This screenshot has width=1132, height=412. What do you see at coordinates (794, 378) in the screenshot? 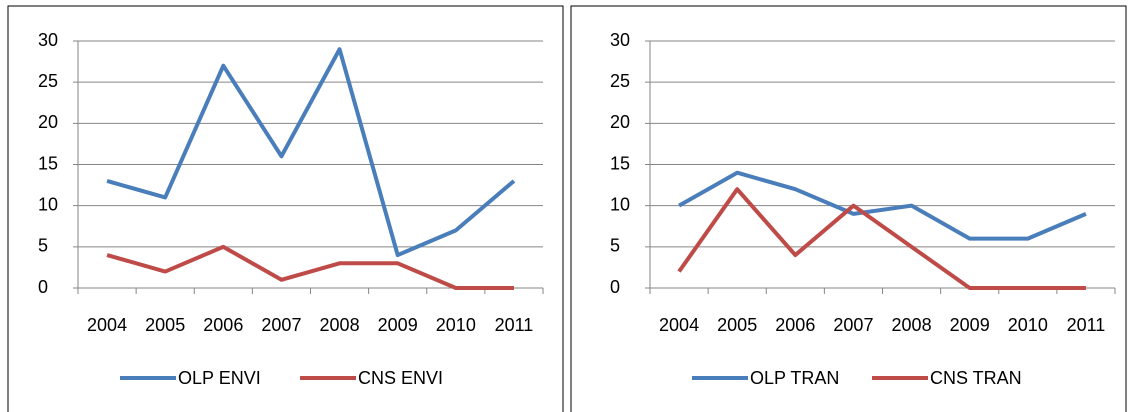
I see `legend-label: OLP TRAN` at bounding box center [794, 378].